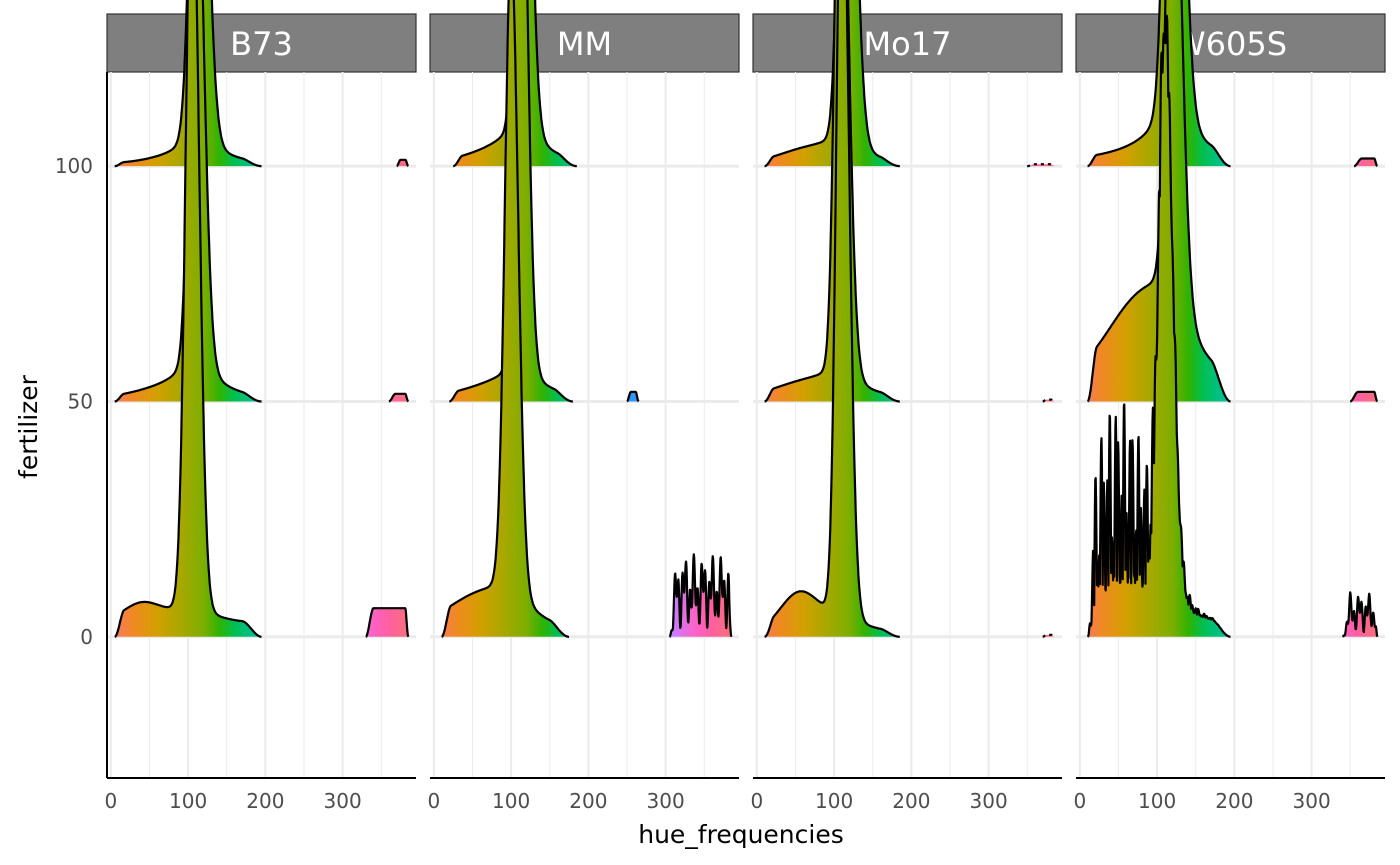  I want to click on facet-label: MM, so click(584, 44).